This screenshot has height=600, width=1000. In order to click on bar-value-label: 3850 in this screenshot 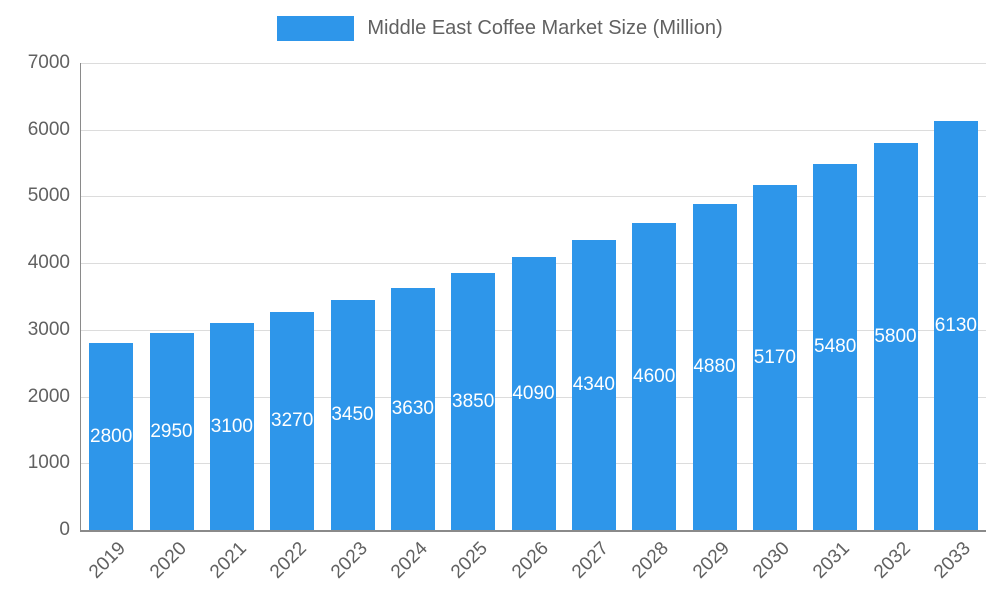, I will do `click(473, 401)`.